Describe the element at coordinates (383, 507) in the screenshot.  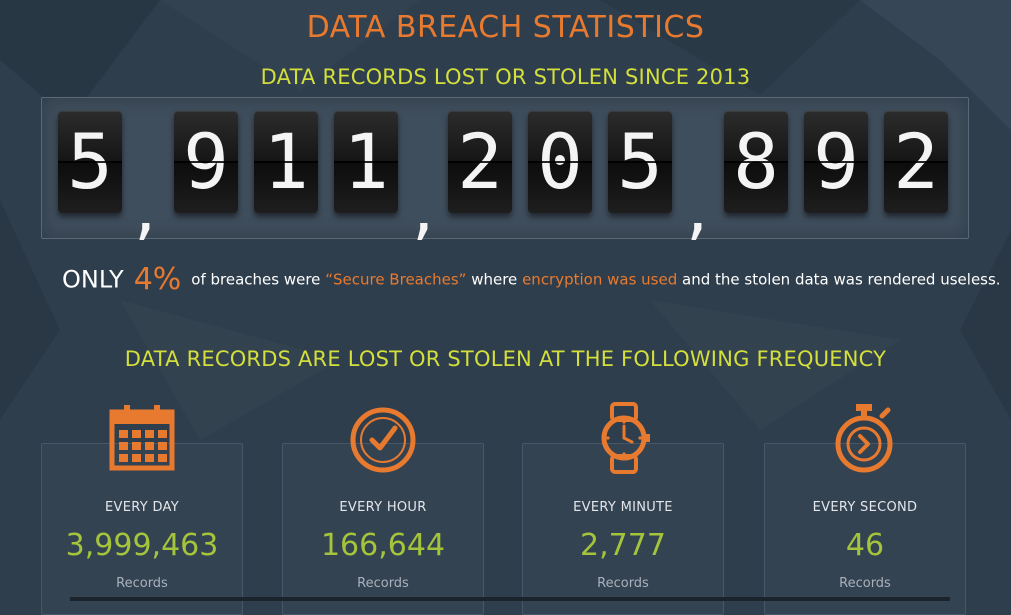
I see `card-label: EVERY HOUR` at that location.